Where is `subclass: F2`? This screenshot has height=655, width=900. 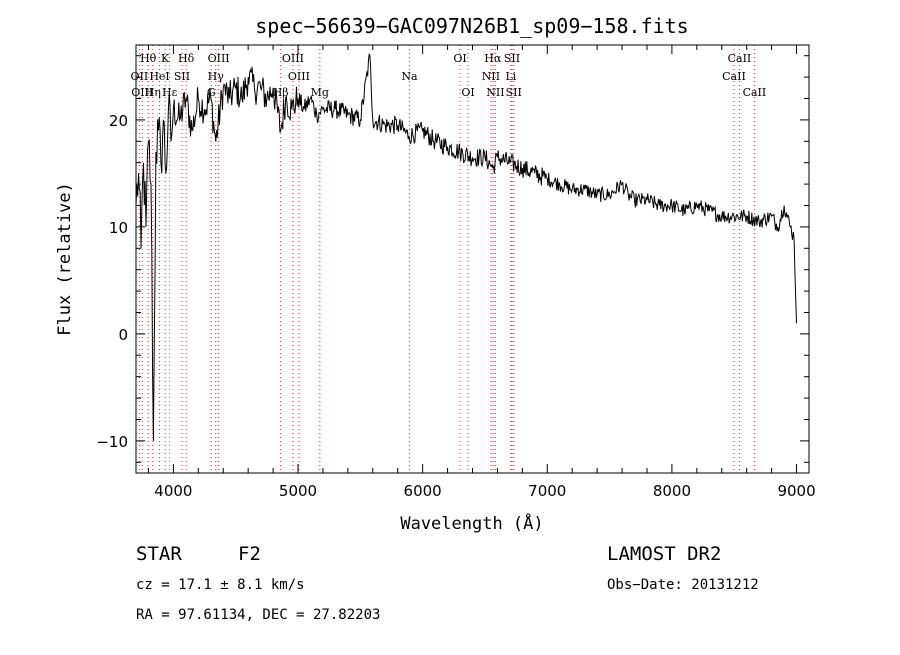
subclass: F2 is located at coordinates (249, 554).